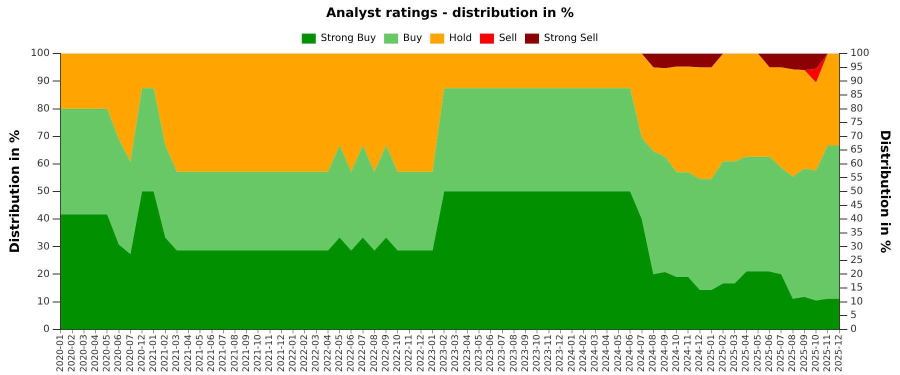  Describe the element at coordinates (653, 353) in the screenshot. I see `x-tick-label: 2024-08` at that location.